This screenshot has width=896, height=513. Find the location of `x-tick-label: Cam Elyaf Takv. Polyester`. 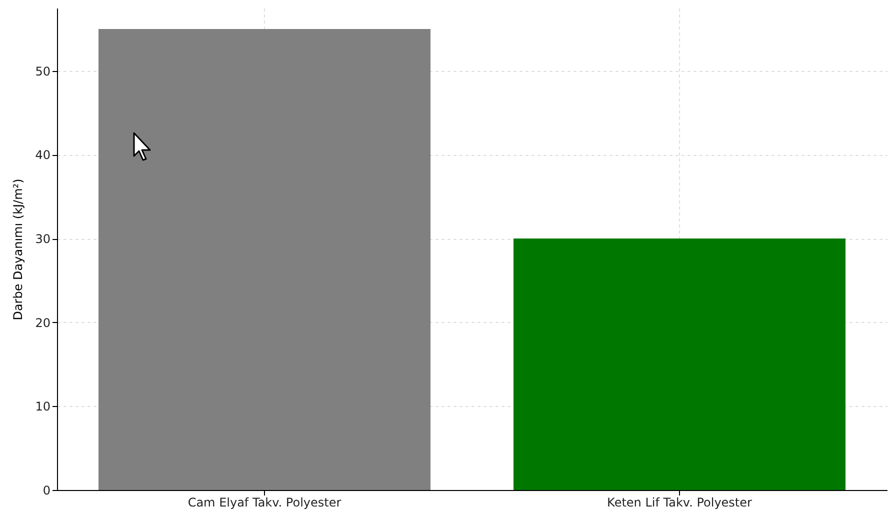

x-tick-label: Cam Elyaf Takv. Polyester is located at coordinates (265, 503).